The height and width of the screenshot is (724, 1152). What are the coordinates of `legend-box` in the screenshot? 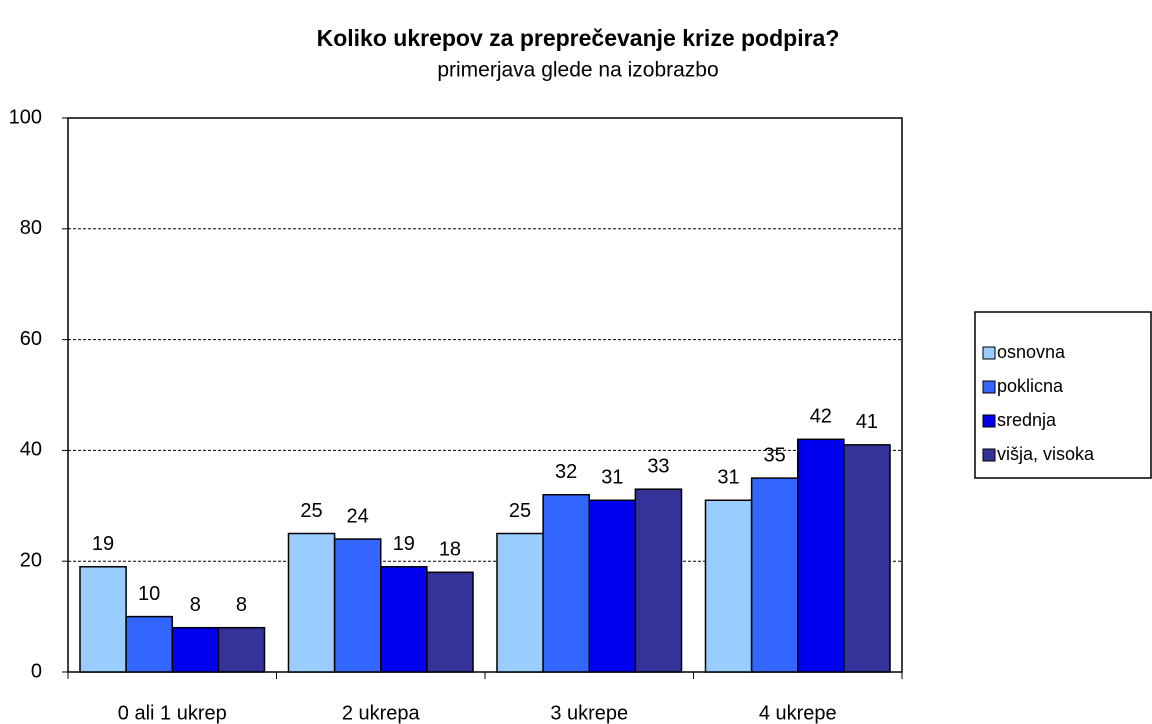 It's located at (1063, 395).